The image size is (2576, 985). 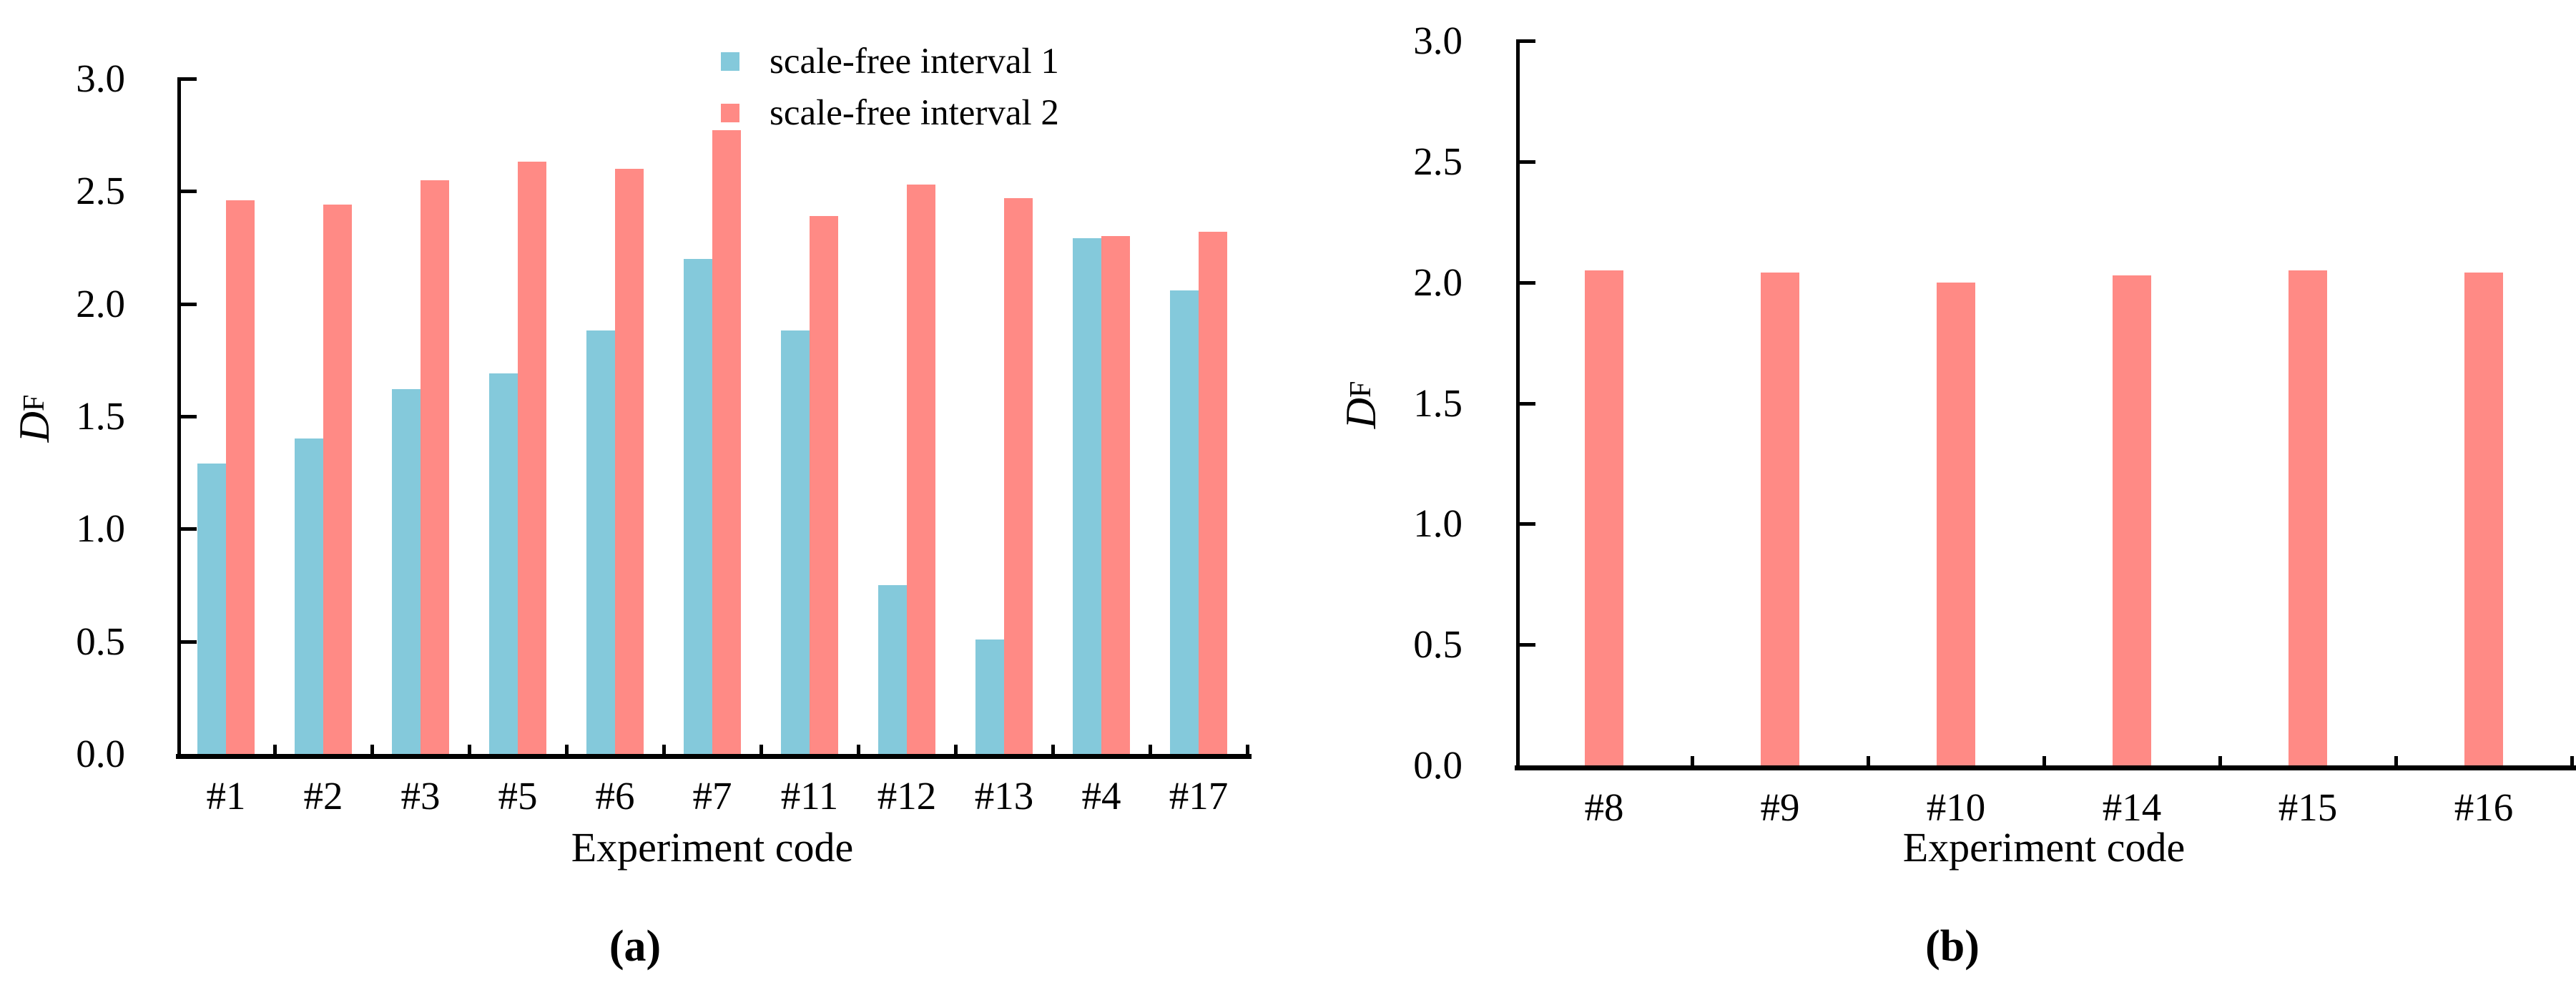 What do you see at coordinates (636, 946) in the screenshot?
I see `subfigure-caption-a: (a)` at bounding box center [636, 946].